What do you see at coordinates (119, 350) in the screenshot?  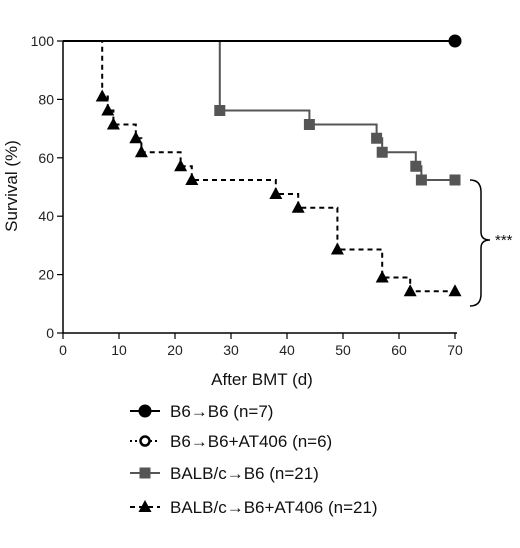 I see `x-tick-label: 10` at bounding box center [119, 350].